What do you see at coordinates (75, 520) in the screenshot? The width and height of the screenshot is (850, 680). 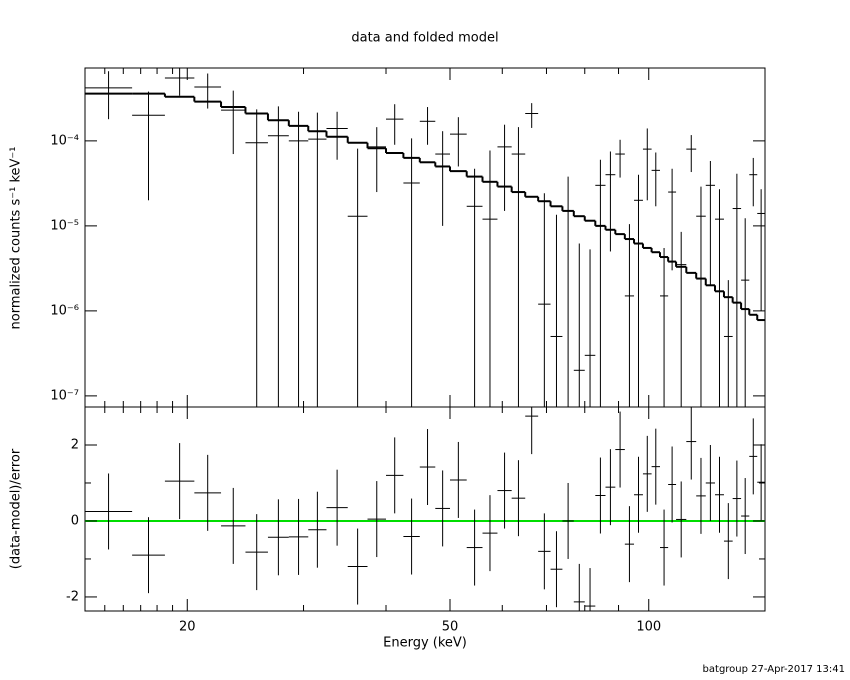 I see `y-tick-label: 0` at bounding box center [75, 520].